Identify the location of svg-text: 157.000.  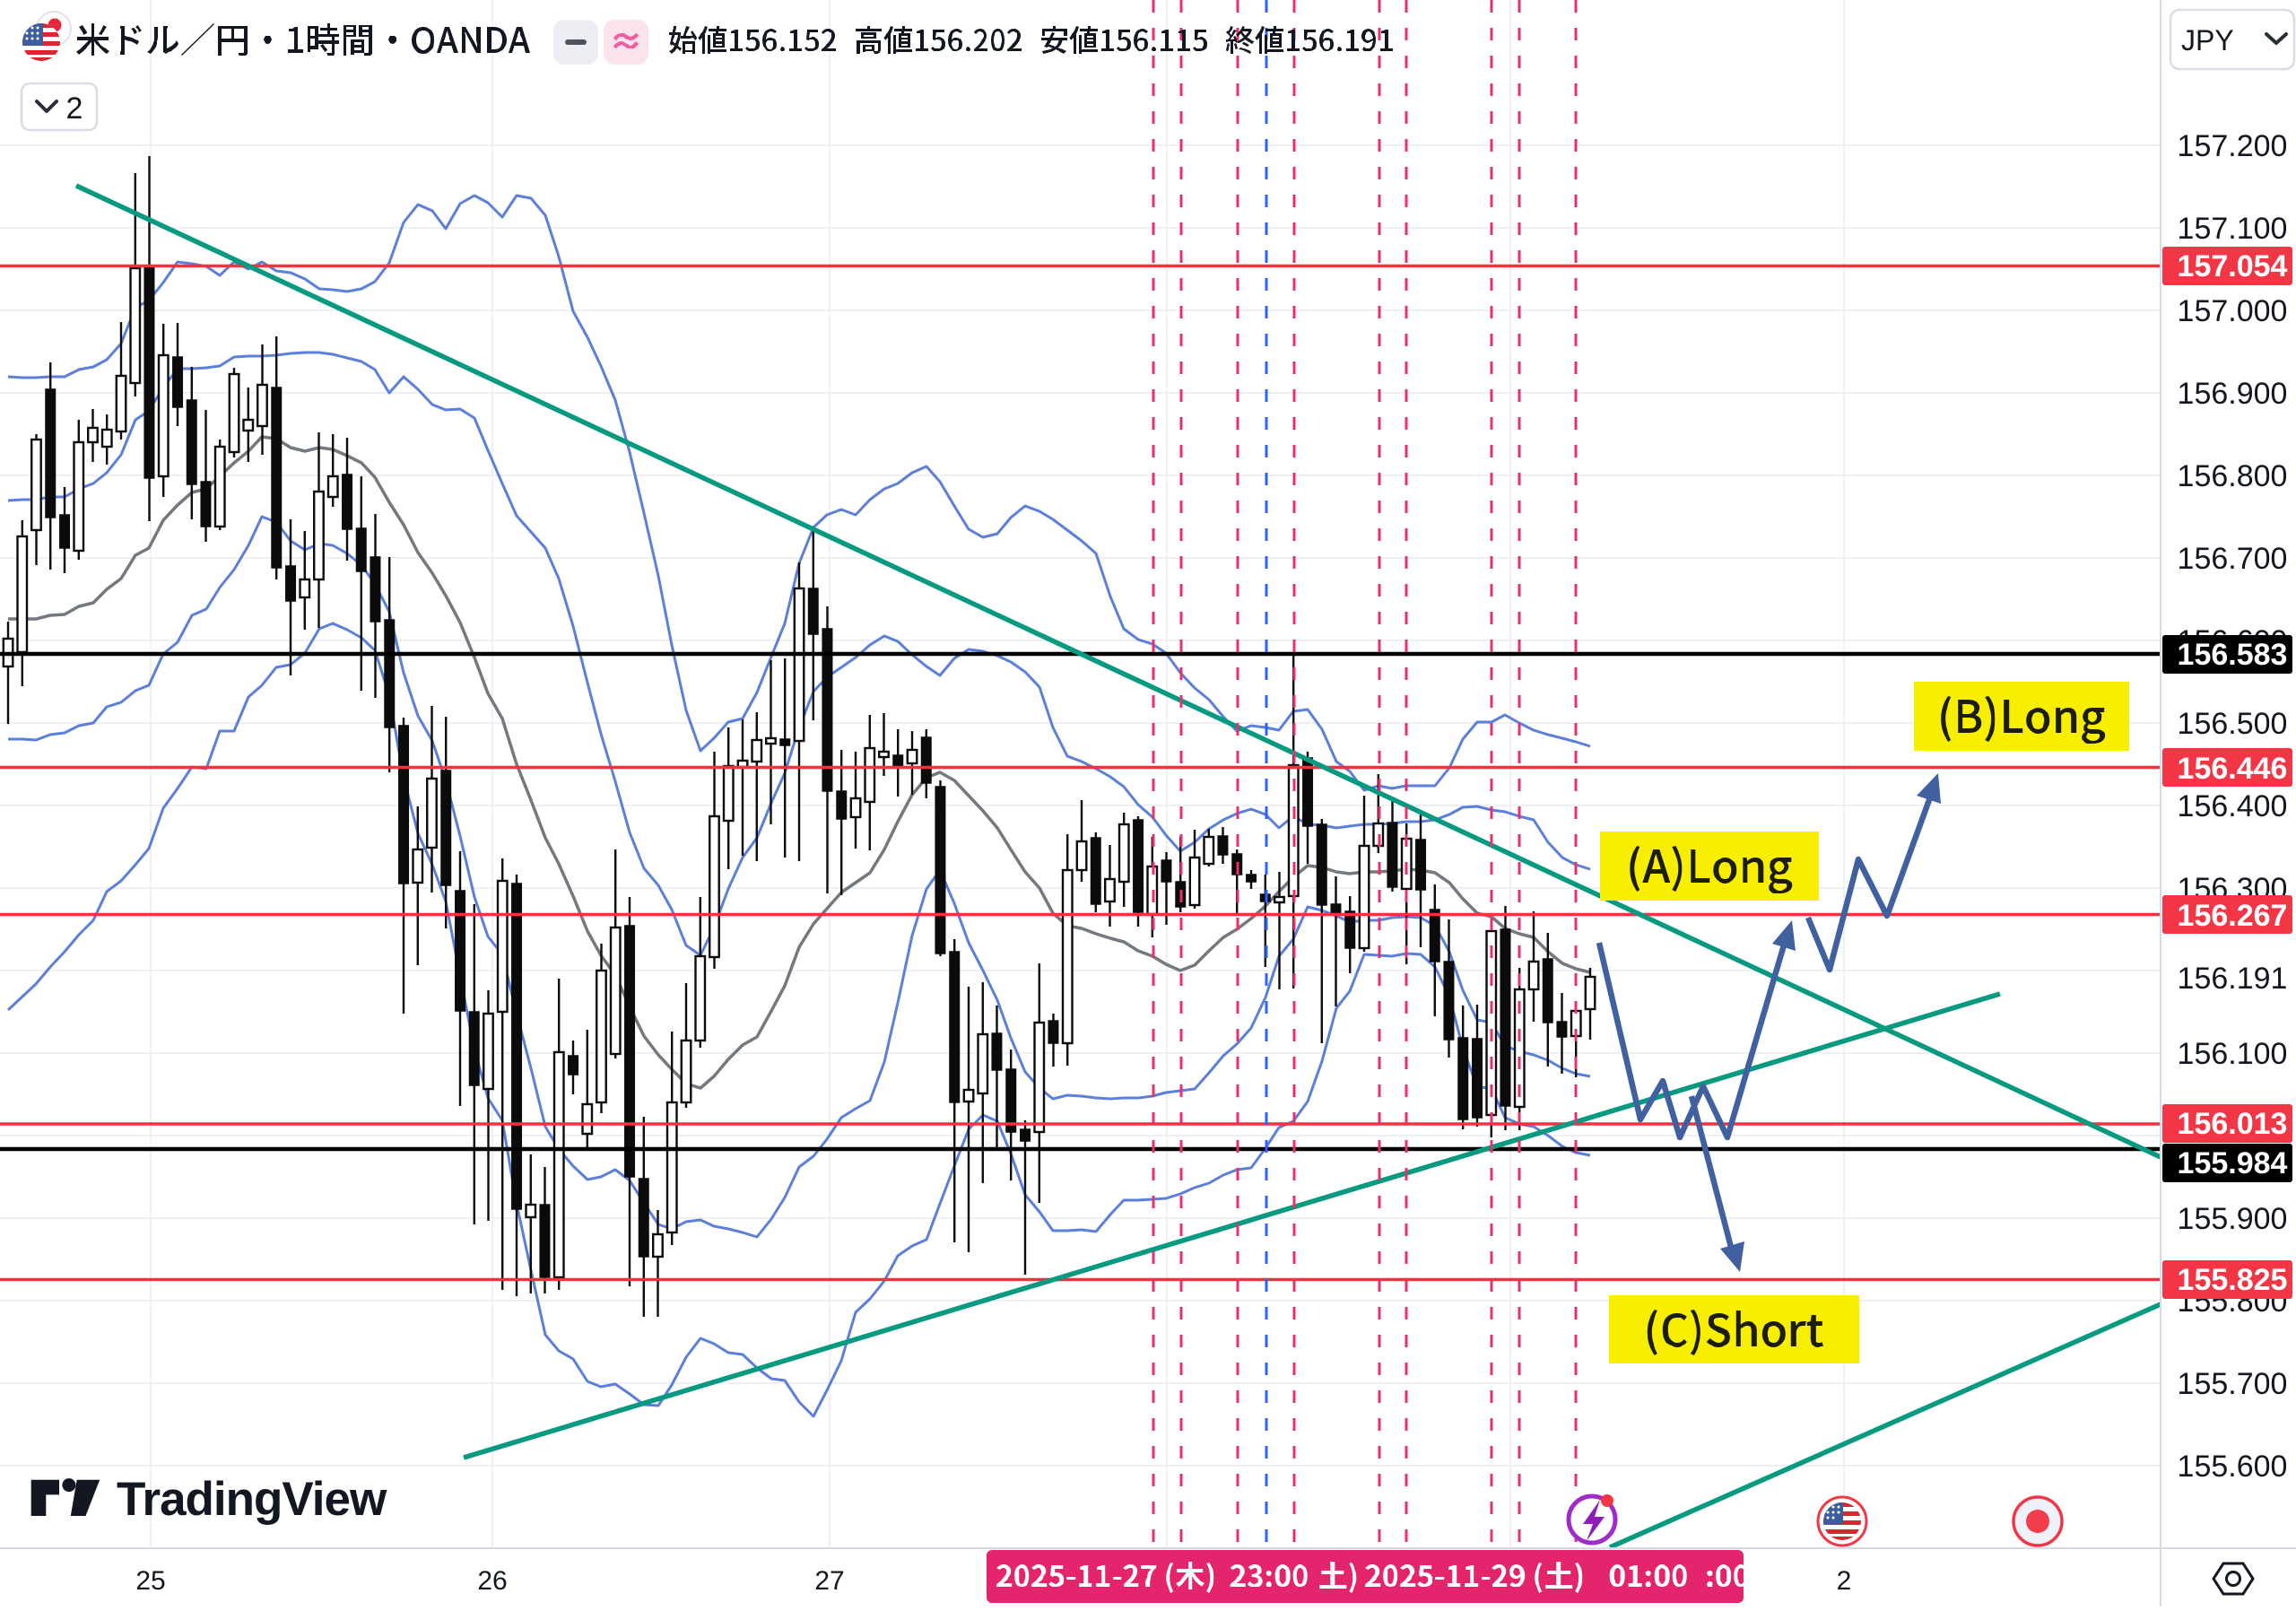
(2233, 311).